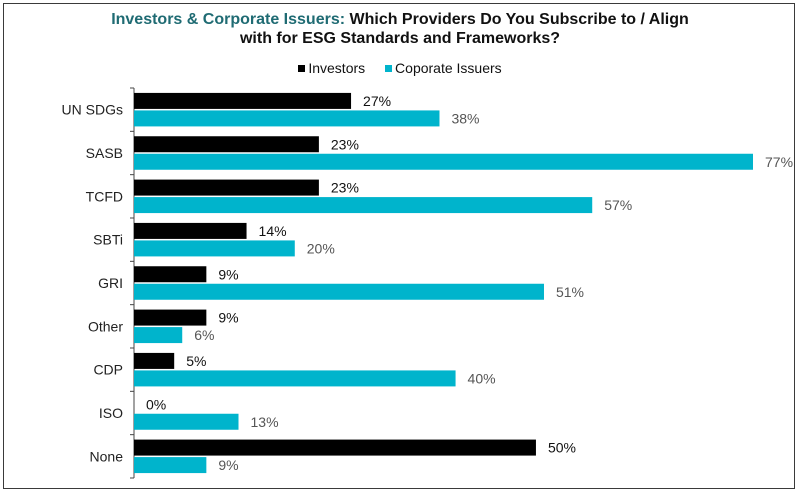 This screenshot has width=800, height=494. What do you see at coordinates (228, 19) in the screenshot?
I see `chart-title-accent: Investors & Corporate Issuers:` at bounding box center [228, 19].